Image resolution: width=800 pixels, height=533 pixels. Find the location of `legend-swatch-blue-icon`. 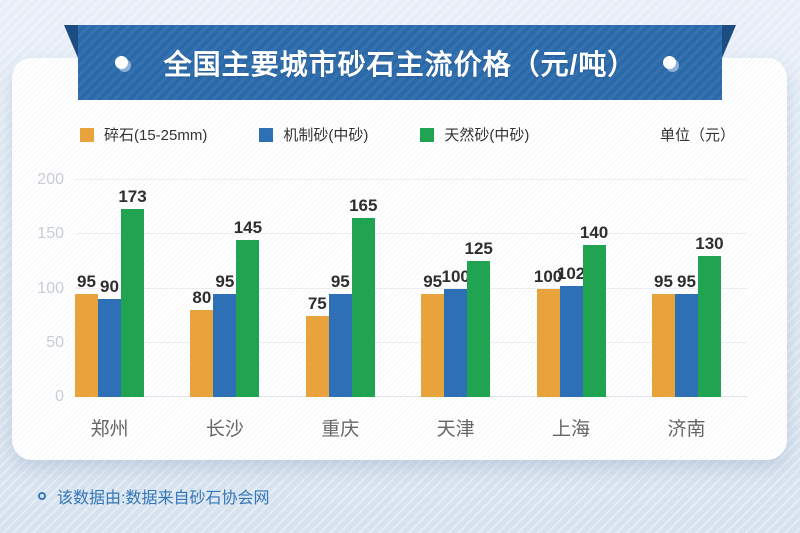

legend-swatch-blue-icon is located at coordinates (266, 134).